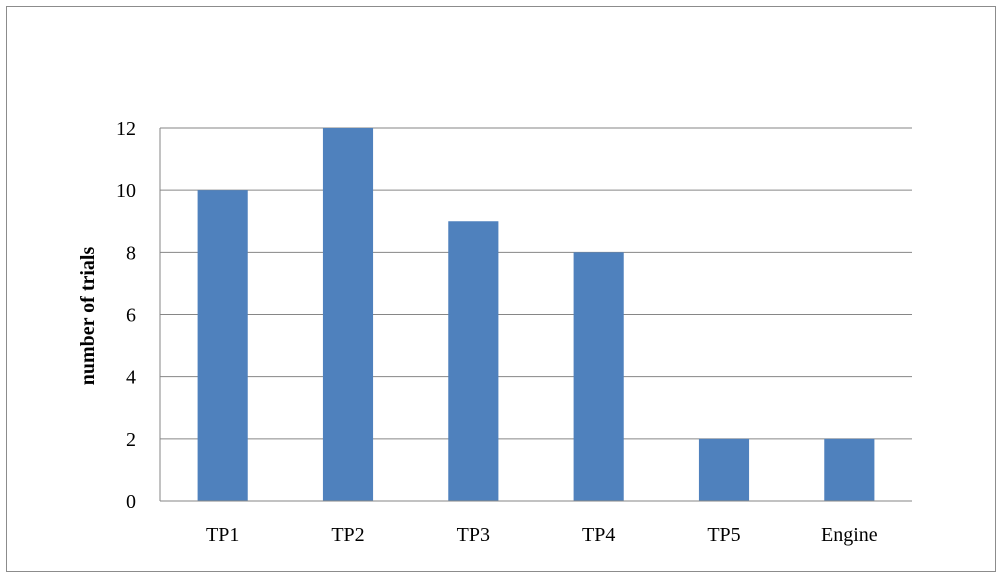 The height and width of the screenshot is (579, 1007). I want to click on y-tick-label: 6, so click(131, 316).